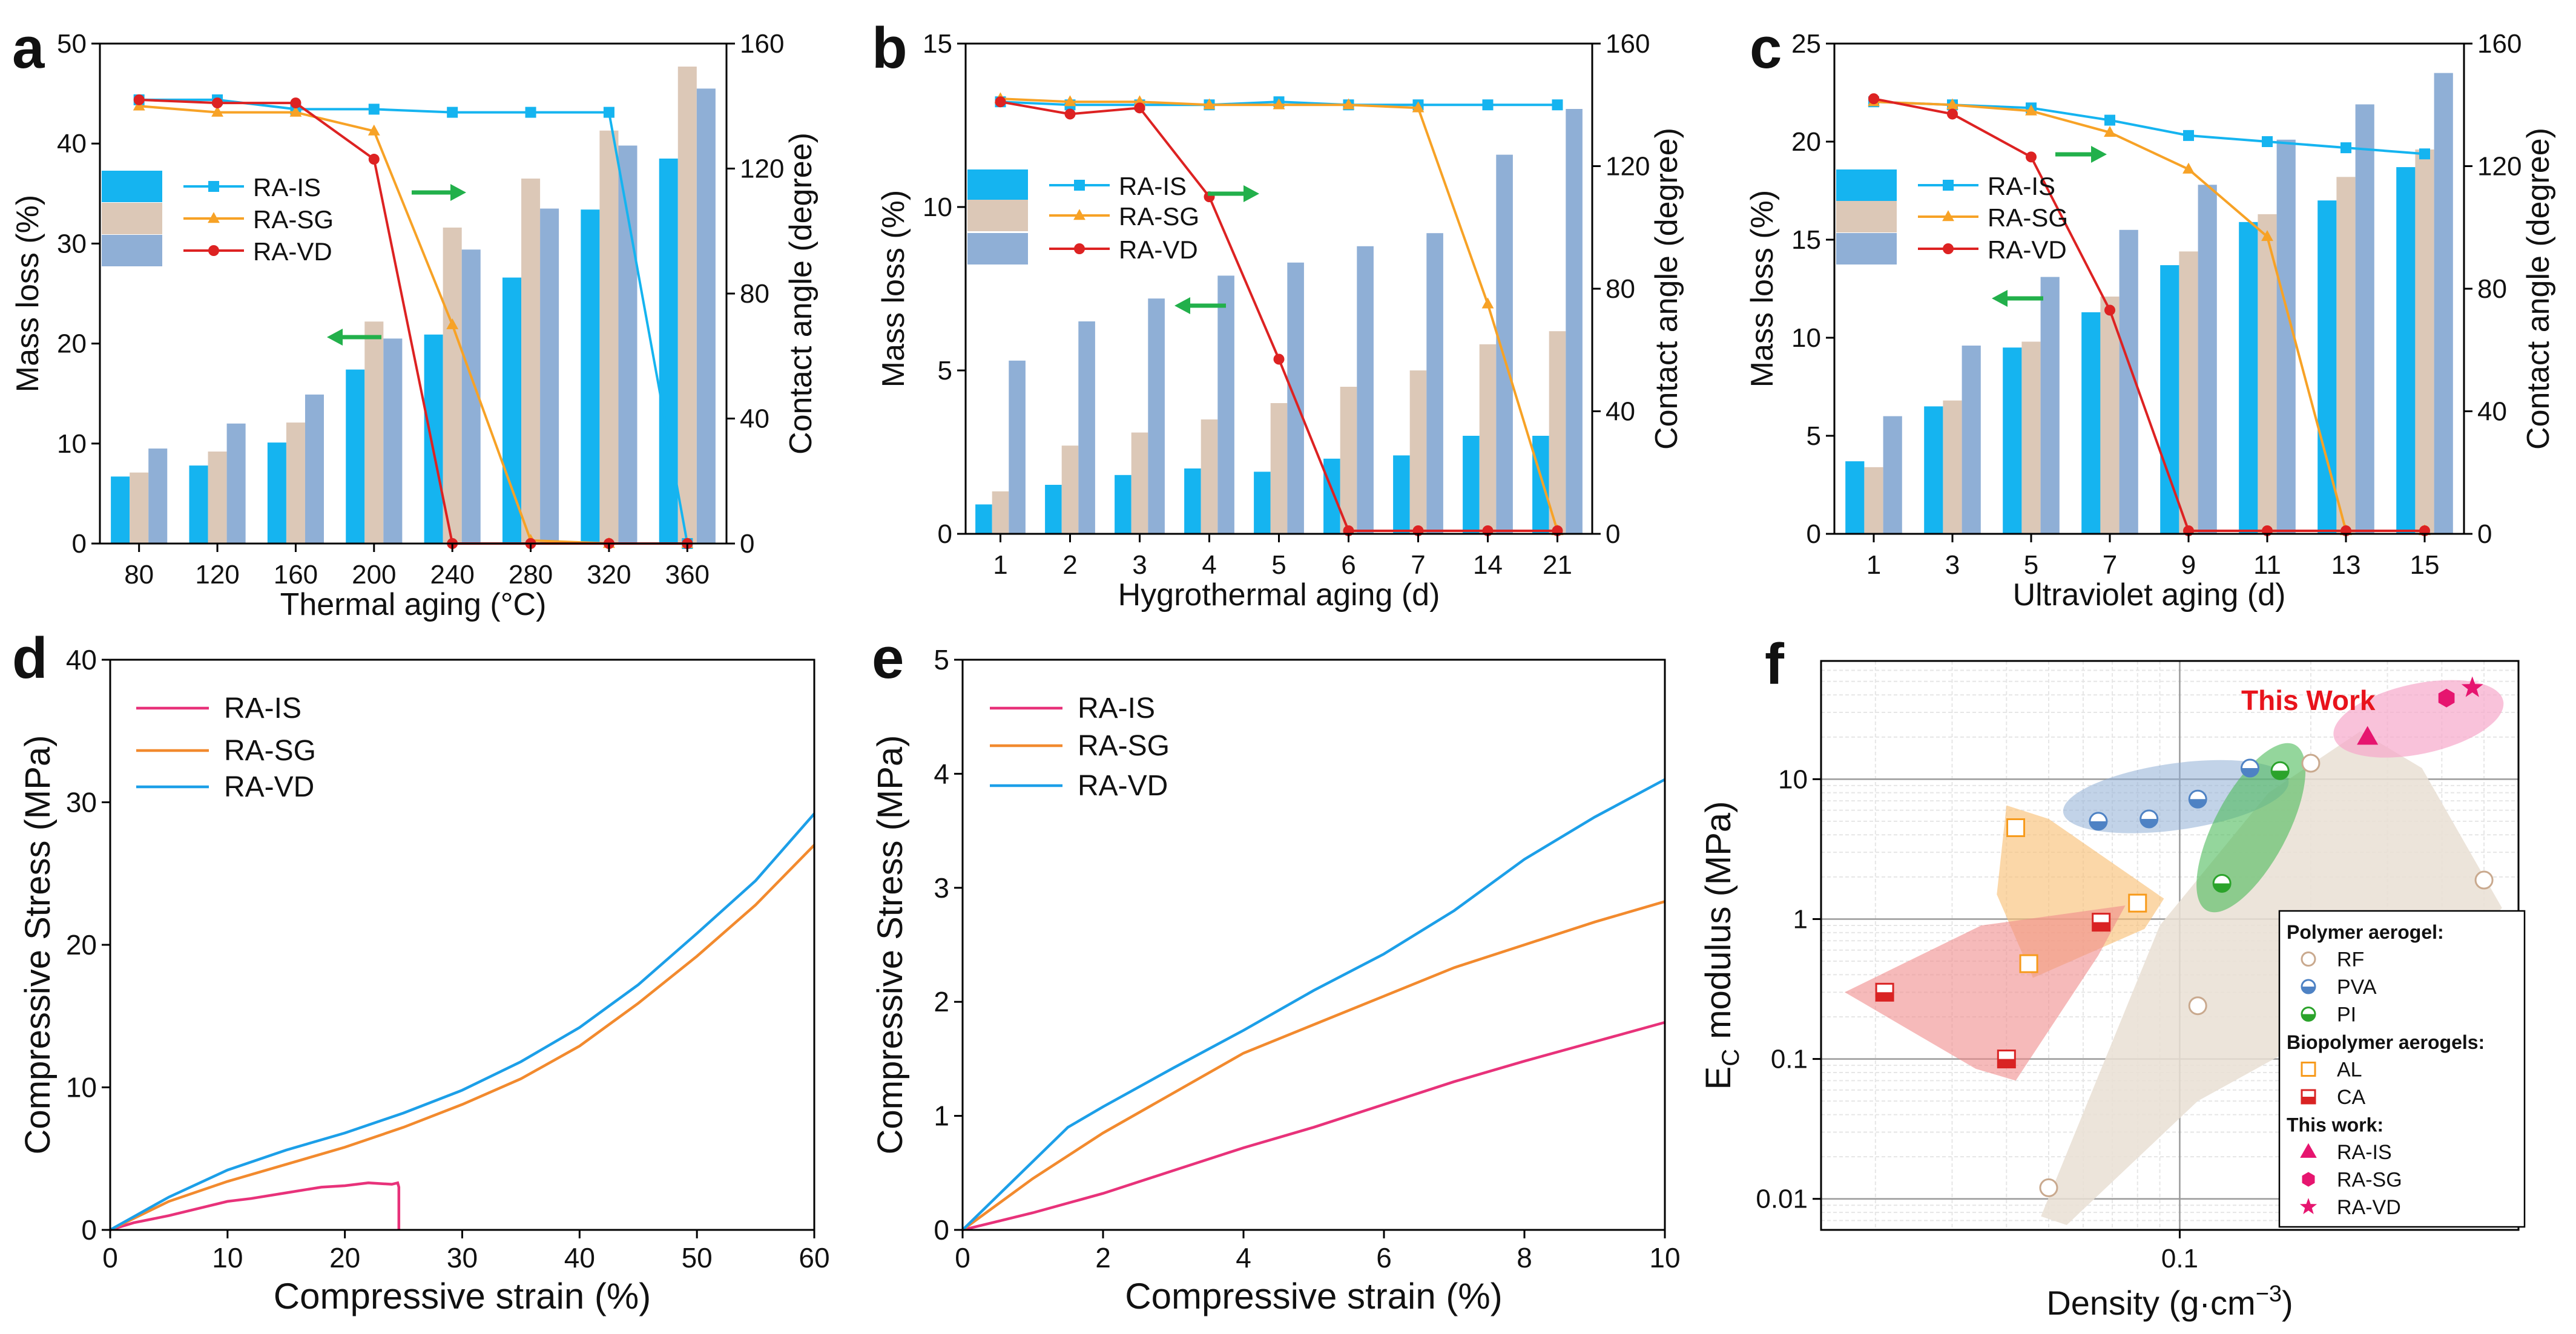 The image size is (2576, 1334). What do you see at coordinates (1620, 412) in the screenshot?
I see `y2-tick-label: 40` at bounding box center [1620, 412].